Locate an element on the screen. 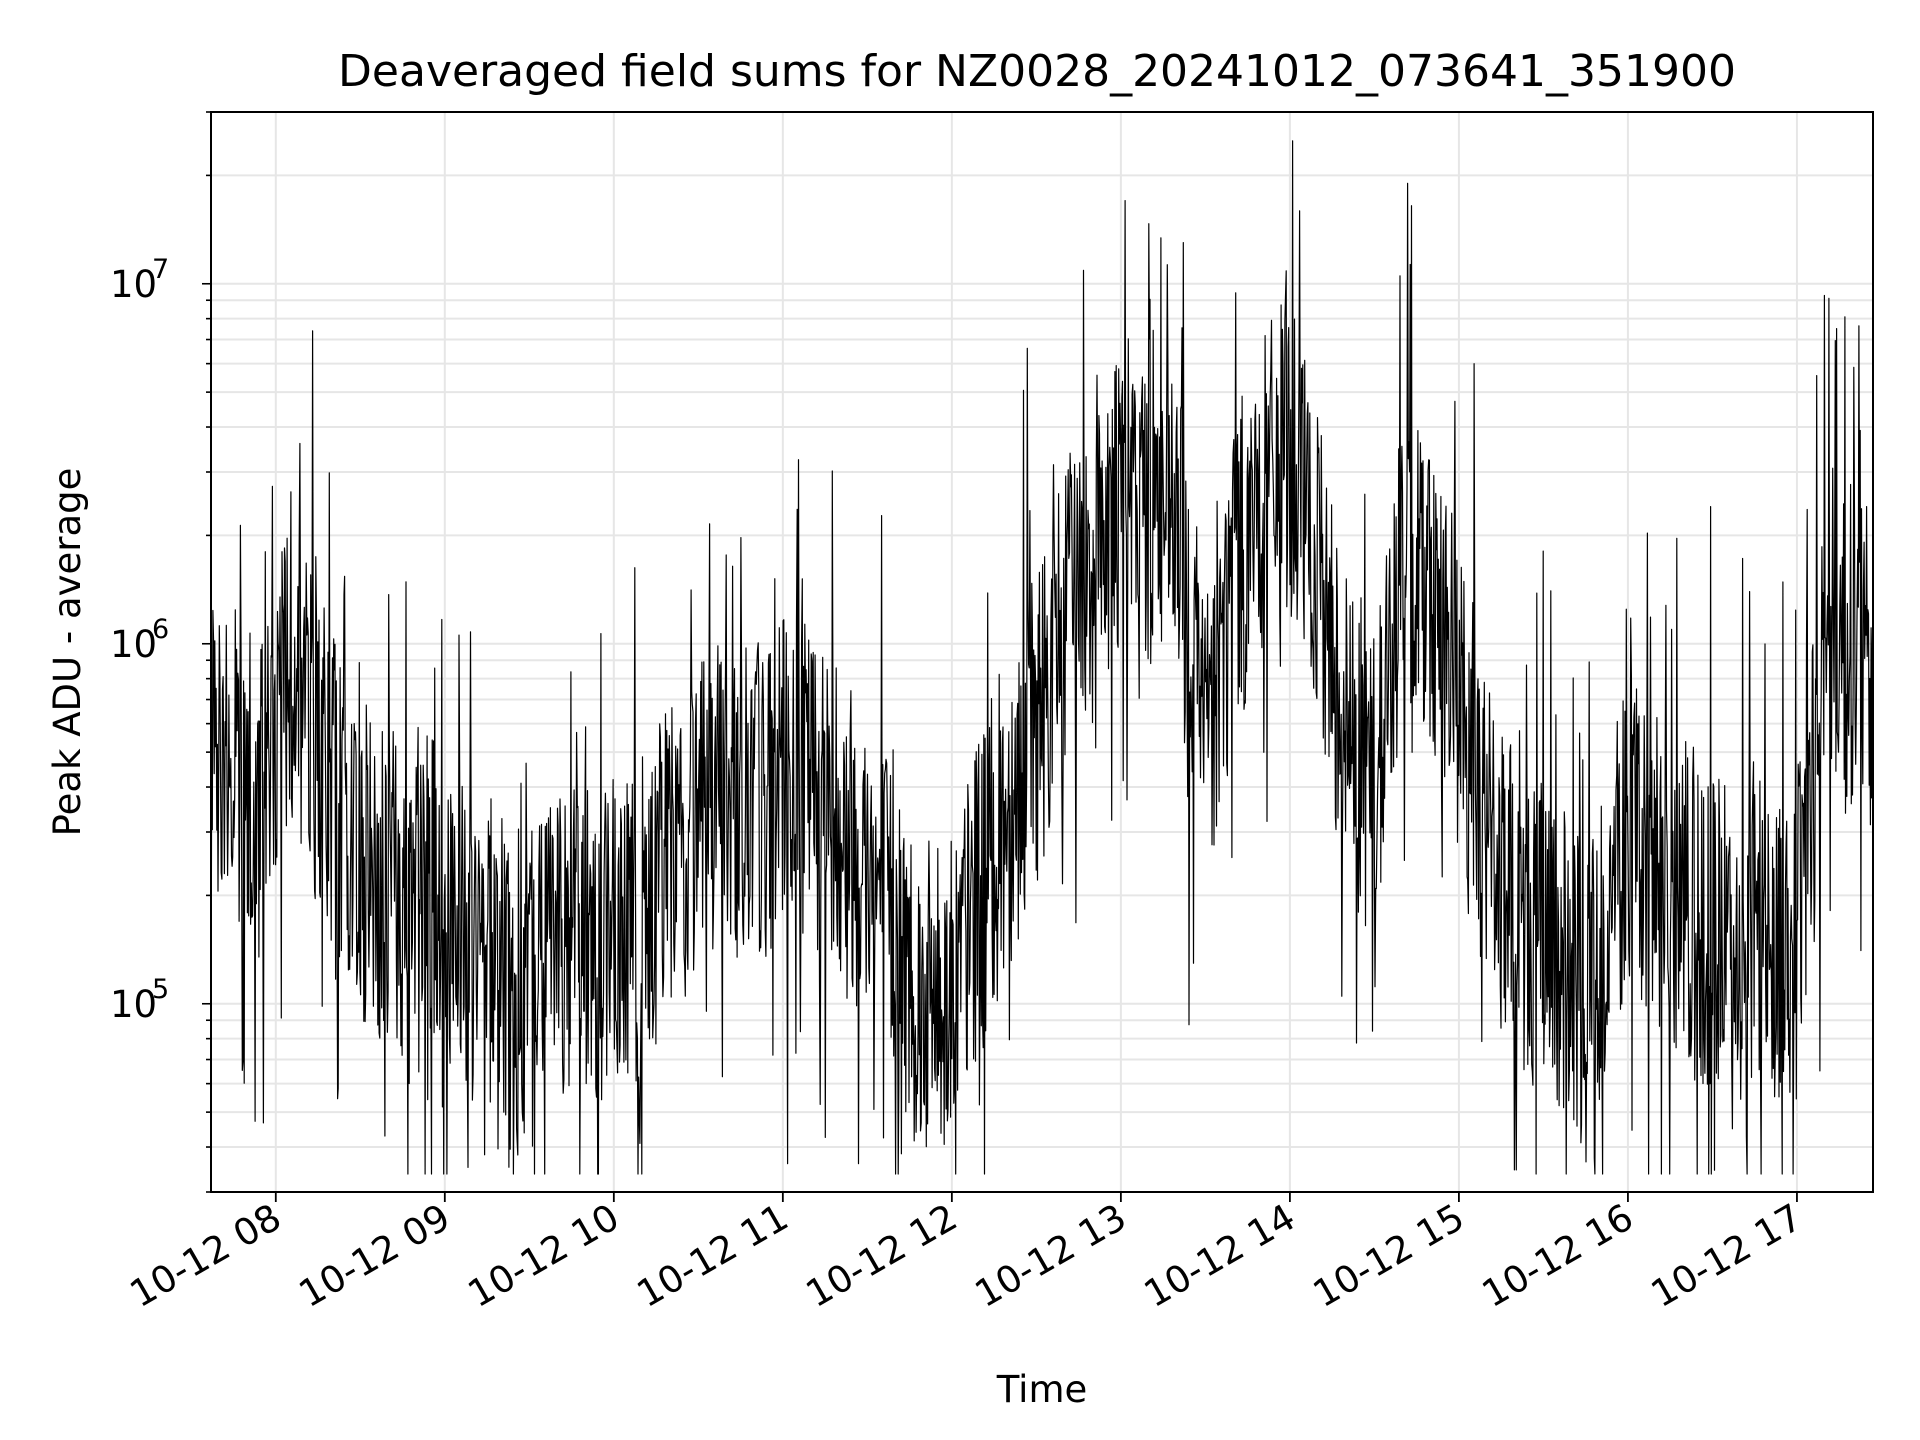 The image size is (1920, 1440). y-tick-label-exponent: 6 is located at coordinates (160, 629).